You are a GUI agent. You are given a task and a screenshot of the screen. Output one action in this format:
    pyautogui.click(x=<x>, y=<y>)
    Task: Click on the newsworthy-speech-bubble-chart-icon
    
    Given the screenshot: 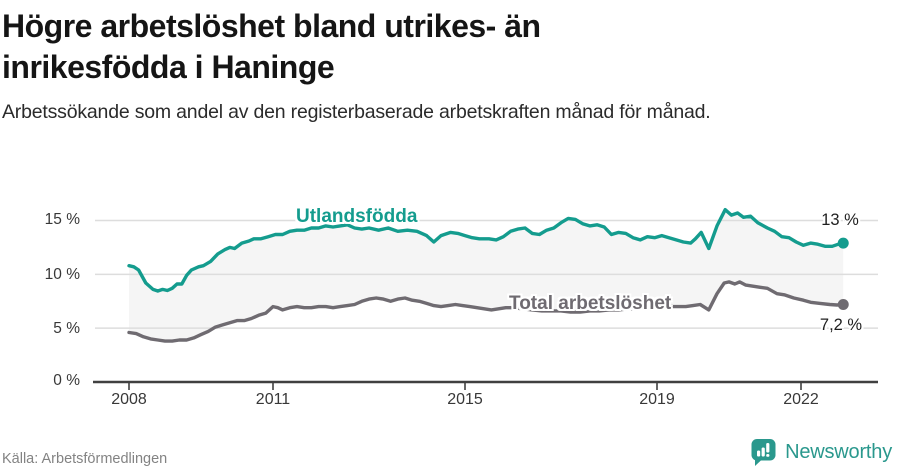 What is the action you would take?
    pyautogui.click(x=763, y=452)
    